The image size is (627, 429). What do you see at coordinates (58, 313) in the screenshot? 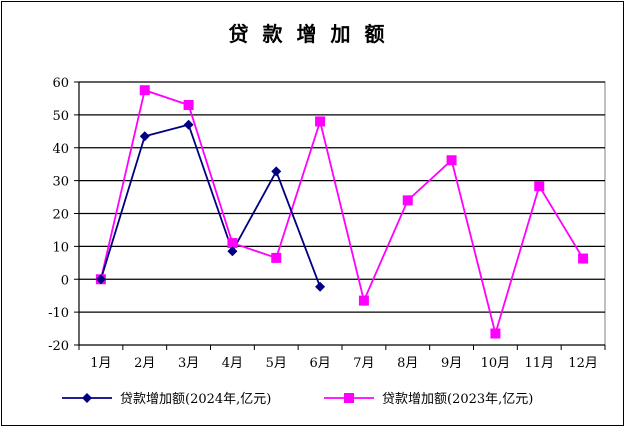
I see `y-tick-label: -10` at bounding box center [58, 313].